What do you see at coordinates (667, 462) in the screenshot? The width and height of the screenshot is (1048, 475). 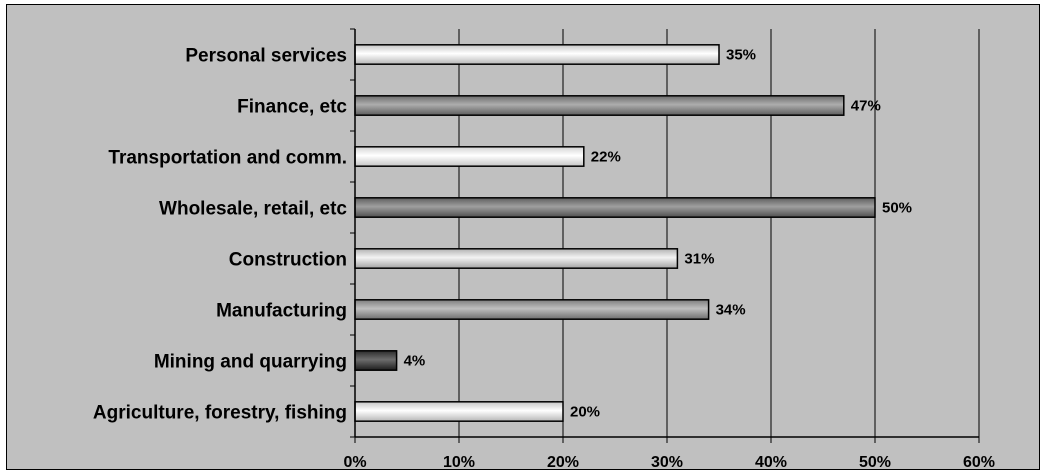 I see `x-tick-label: 30%` at bounding box center [667, 462].